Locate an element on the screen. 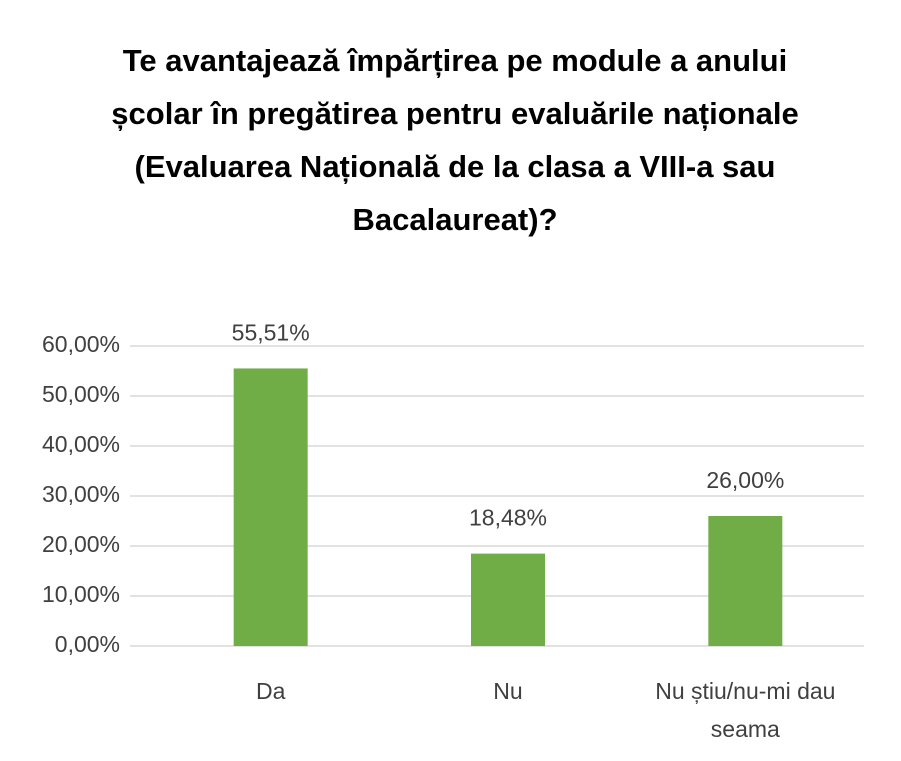  y-tick-label: 60,00% is located at coordinates (81, 344).